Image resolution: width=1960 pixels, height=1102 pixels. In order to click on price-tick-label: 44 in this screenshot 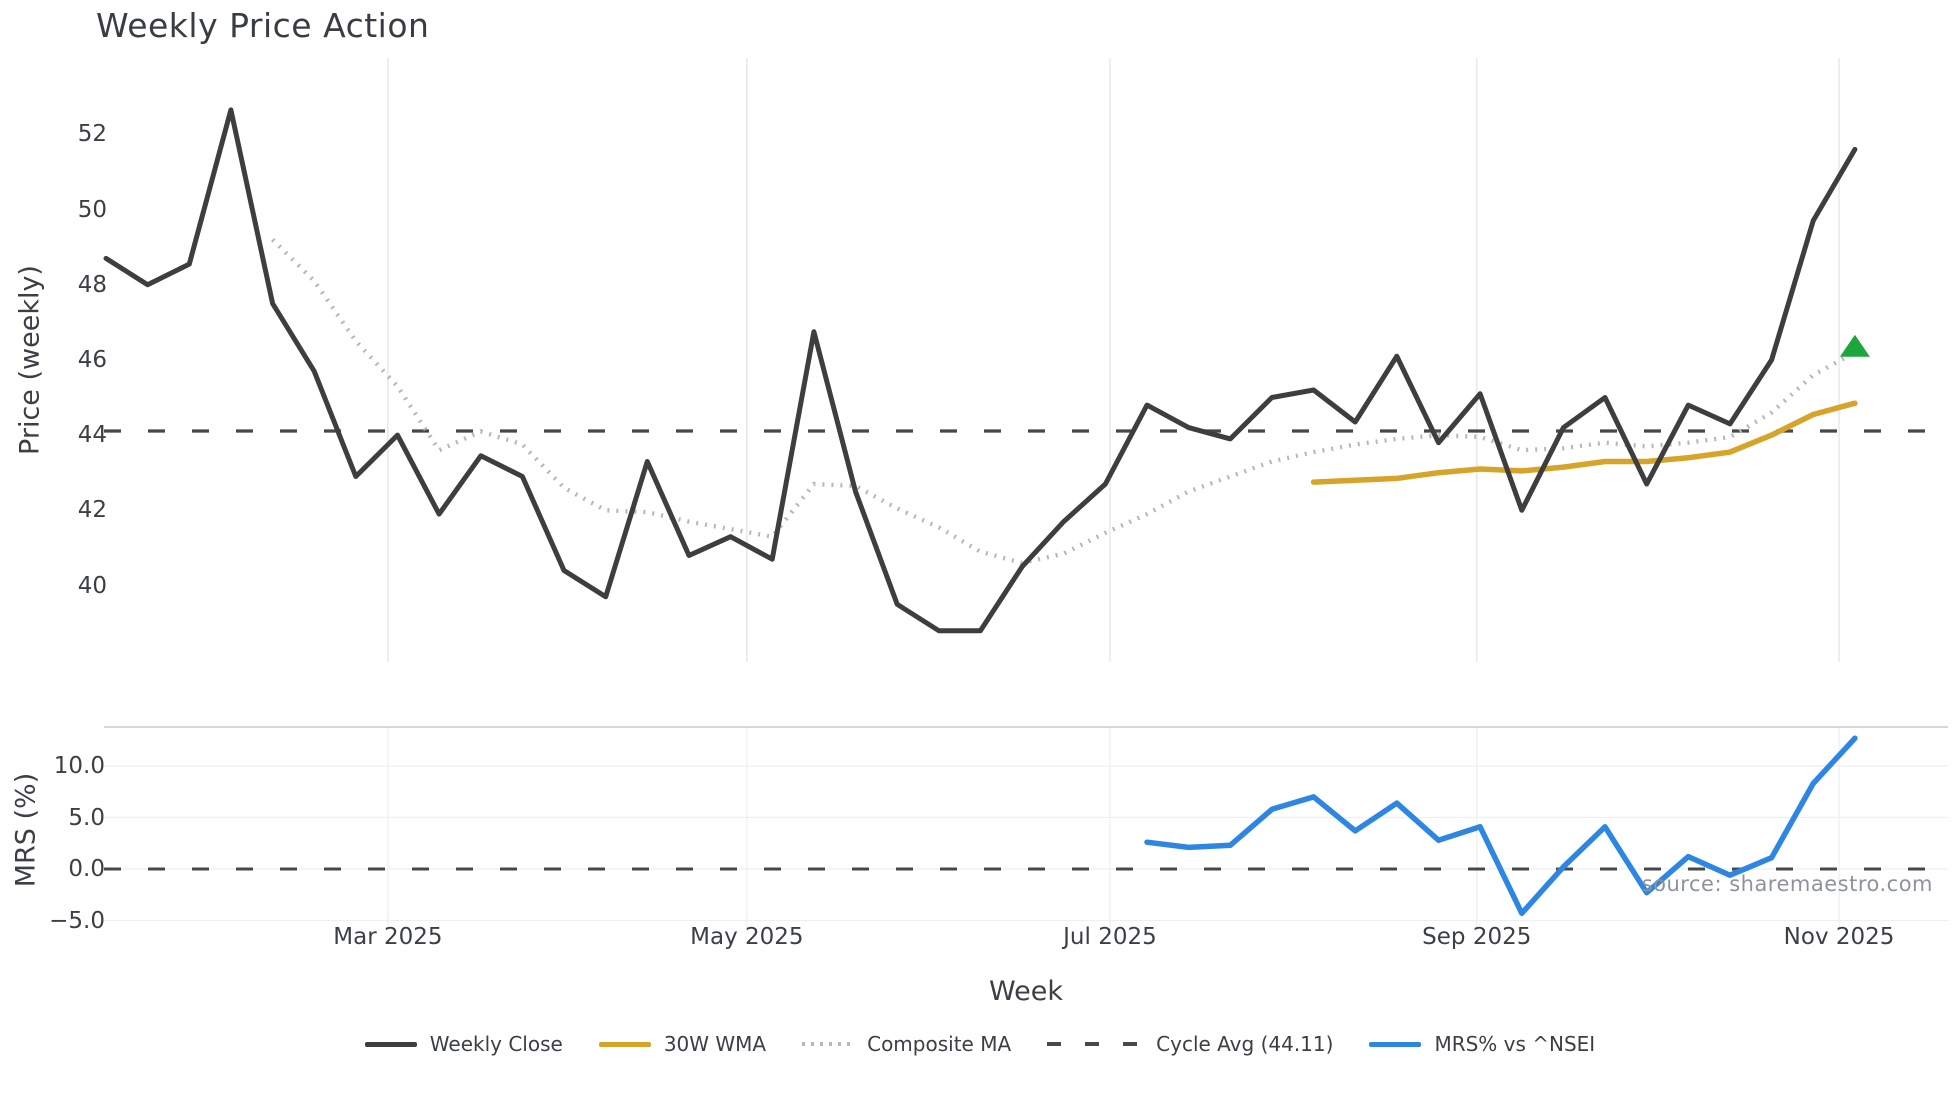, I will do `click(92, 435)`.